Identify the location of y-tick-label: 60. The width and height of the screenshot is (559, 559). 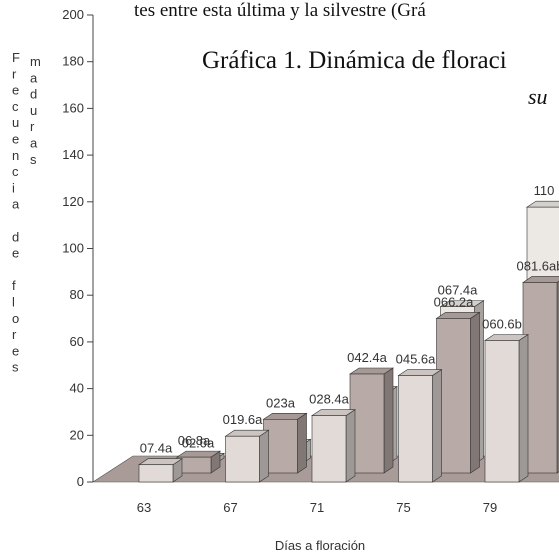
(77, 341).